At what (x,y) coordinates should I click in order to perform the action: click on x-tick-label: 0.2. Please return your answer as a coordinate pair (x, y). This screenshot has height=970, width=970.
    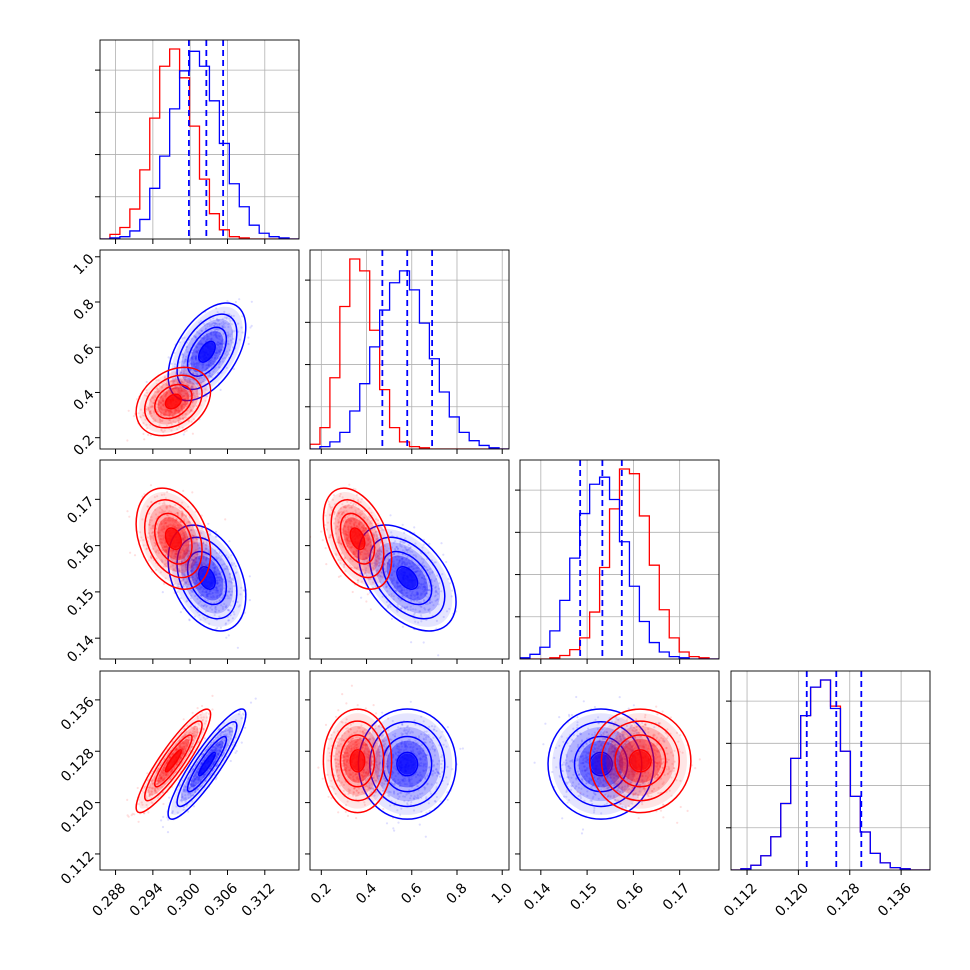
    Looking at the image, I should click on (321, 893).